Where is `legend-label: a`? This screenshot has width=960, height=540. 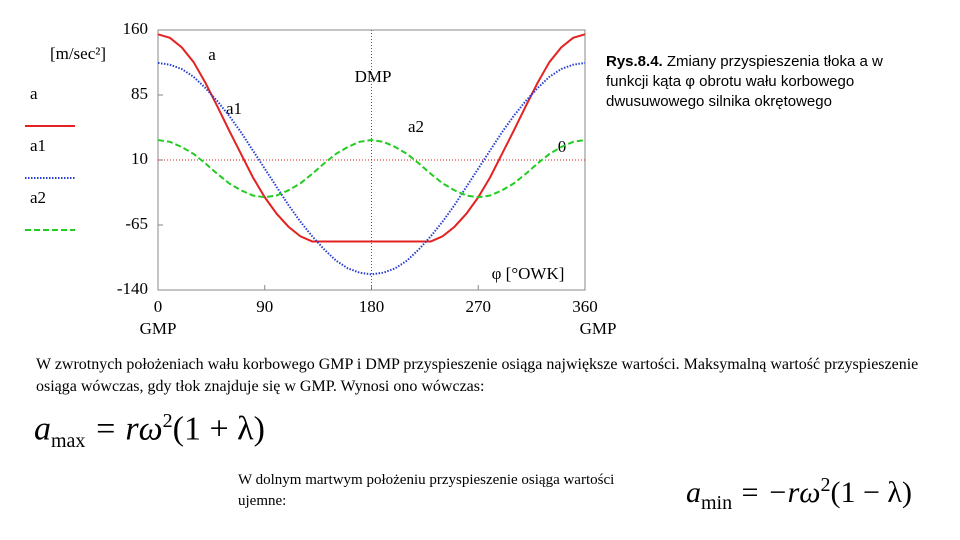
legend-label: a is located at coordinates (34, 93).